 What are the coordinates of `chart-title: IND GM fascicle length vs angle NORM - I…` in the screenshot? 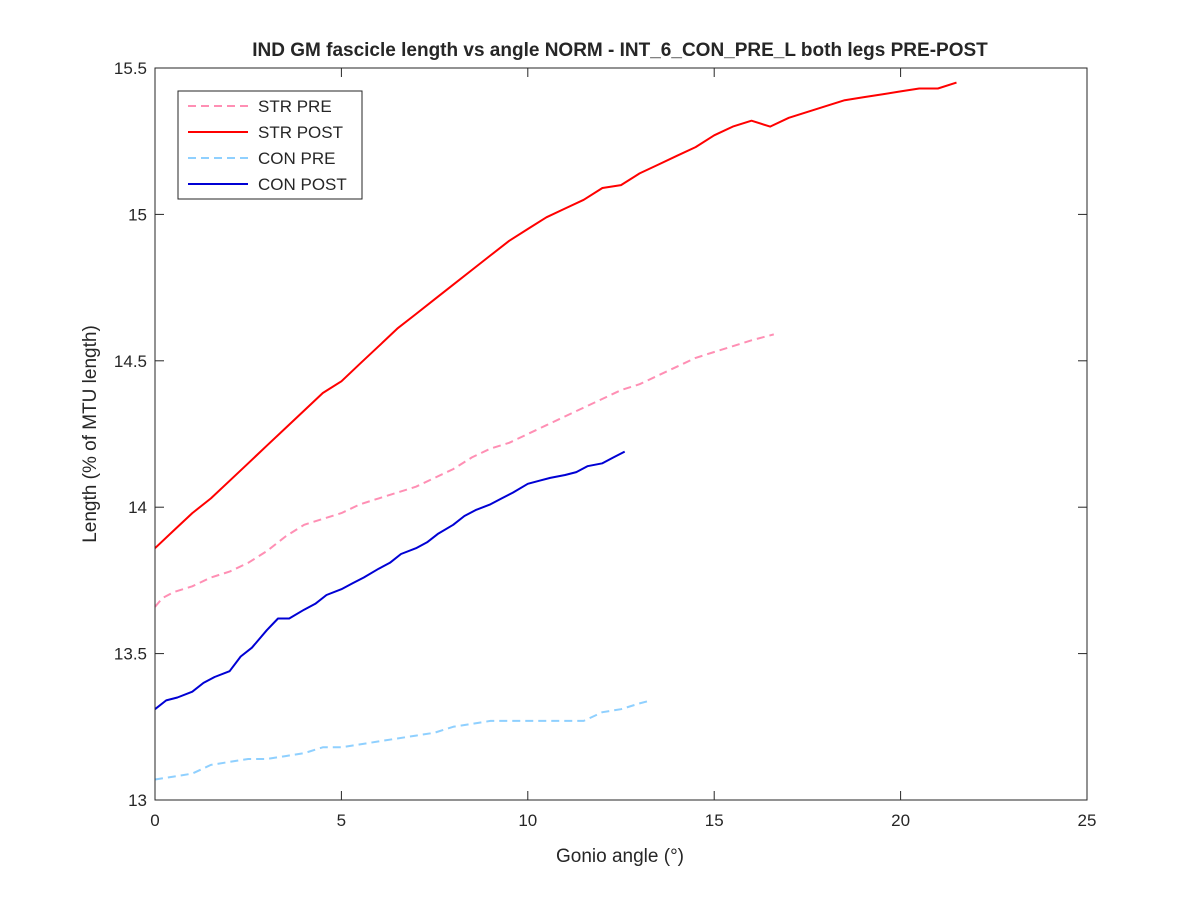 It's located at (620, 50).